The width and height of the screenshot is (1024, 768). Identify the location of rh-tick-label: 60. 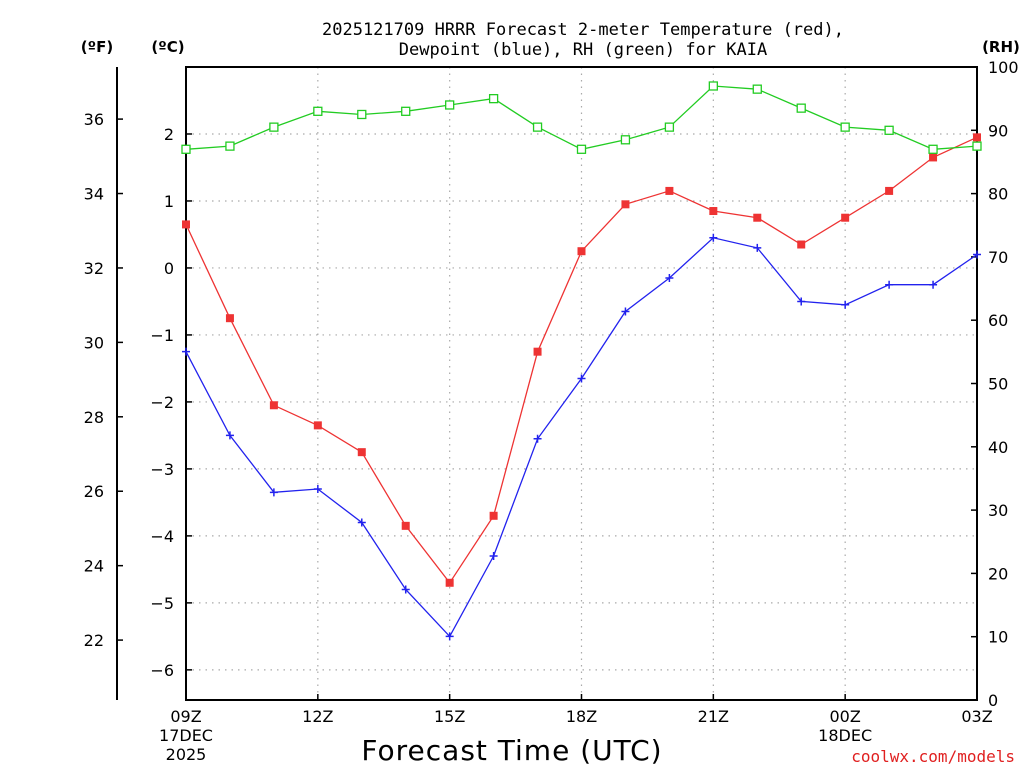
(998, 320).